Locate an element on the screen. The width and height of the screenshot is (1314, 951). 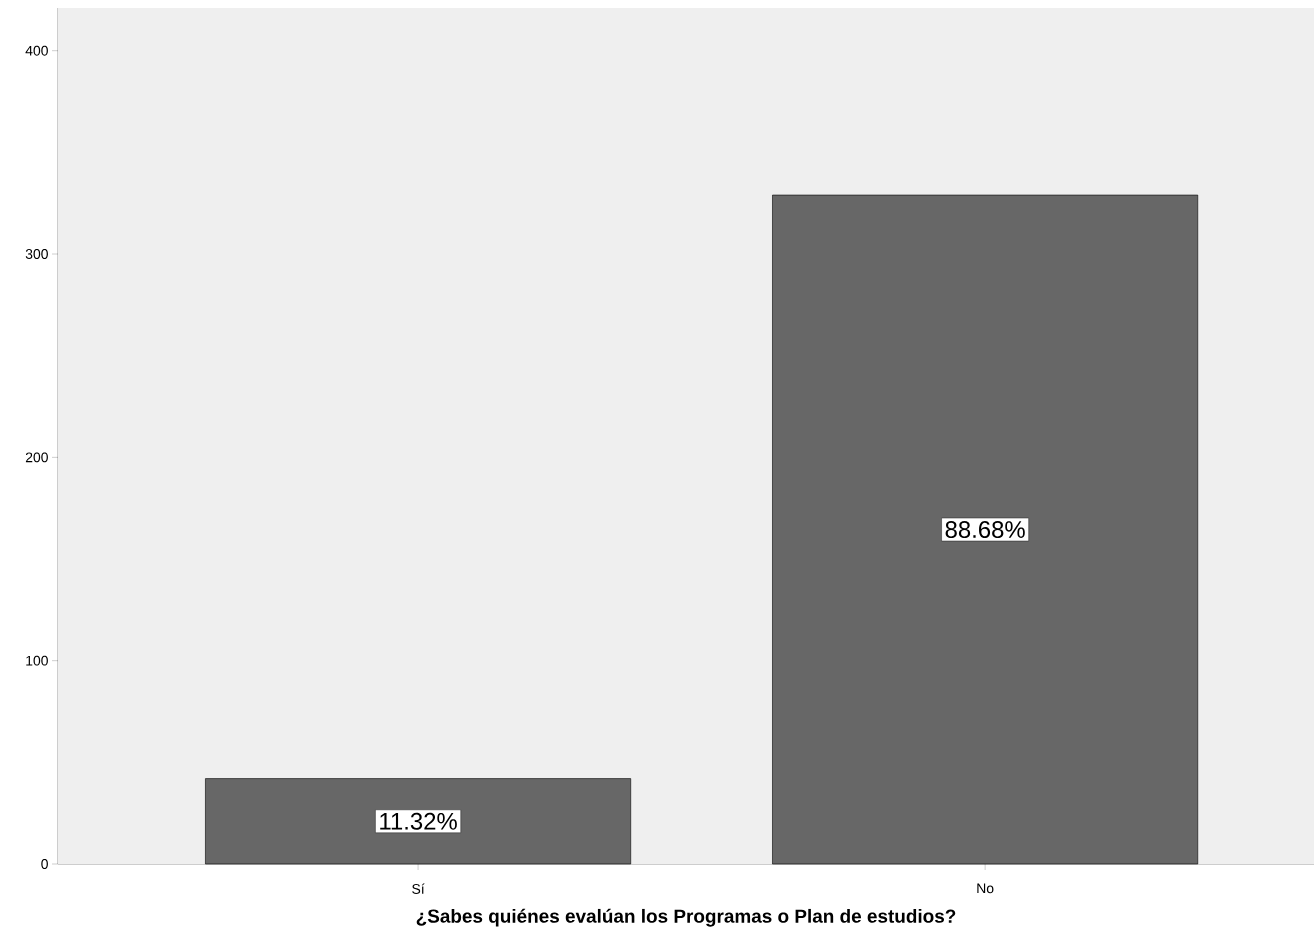
x-tick-label: No is located at coordinates (985, 888).